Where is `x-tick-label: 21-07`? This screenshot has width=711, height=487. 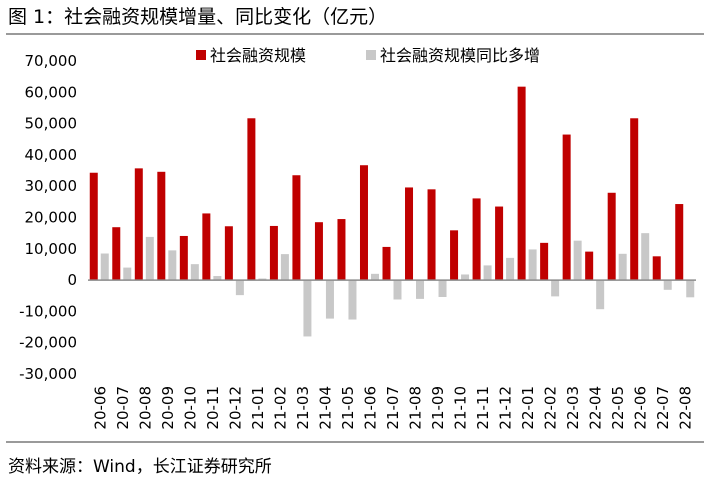
x-tick-label: 21-07 is located at coordinates (393, 408).